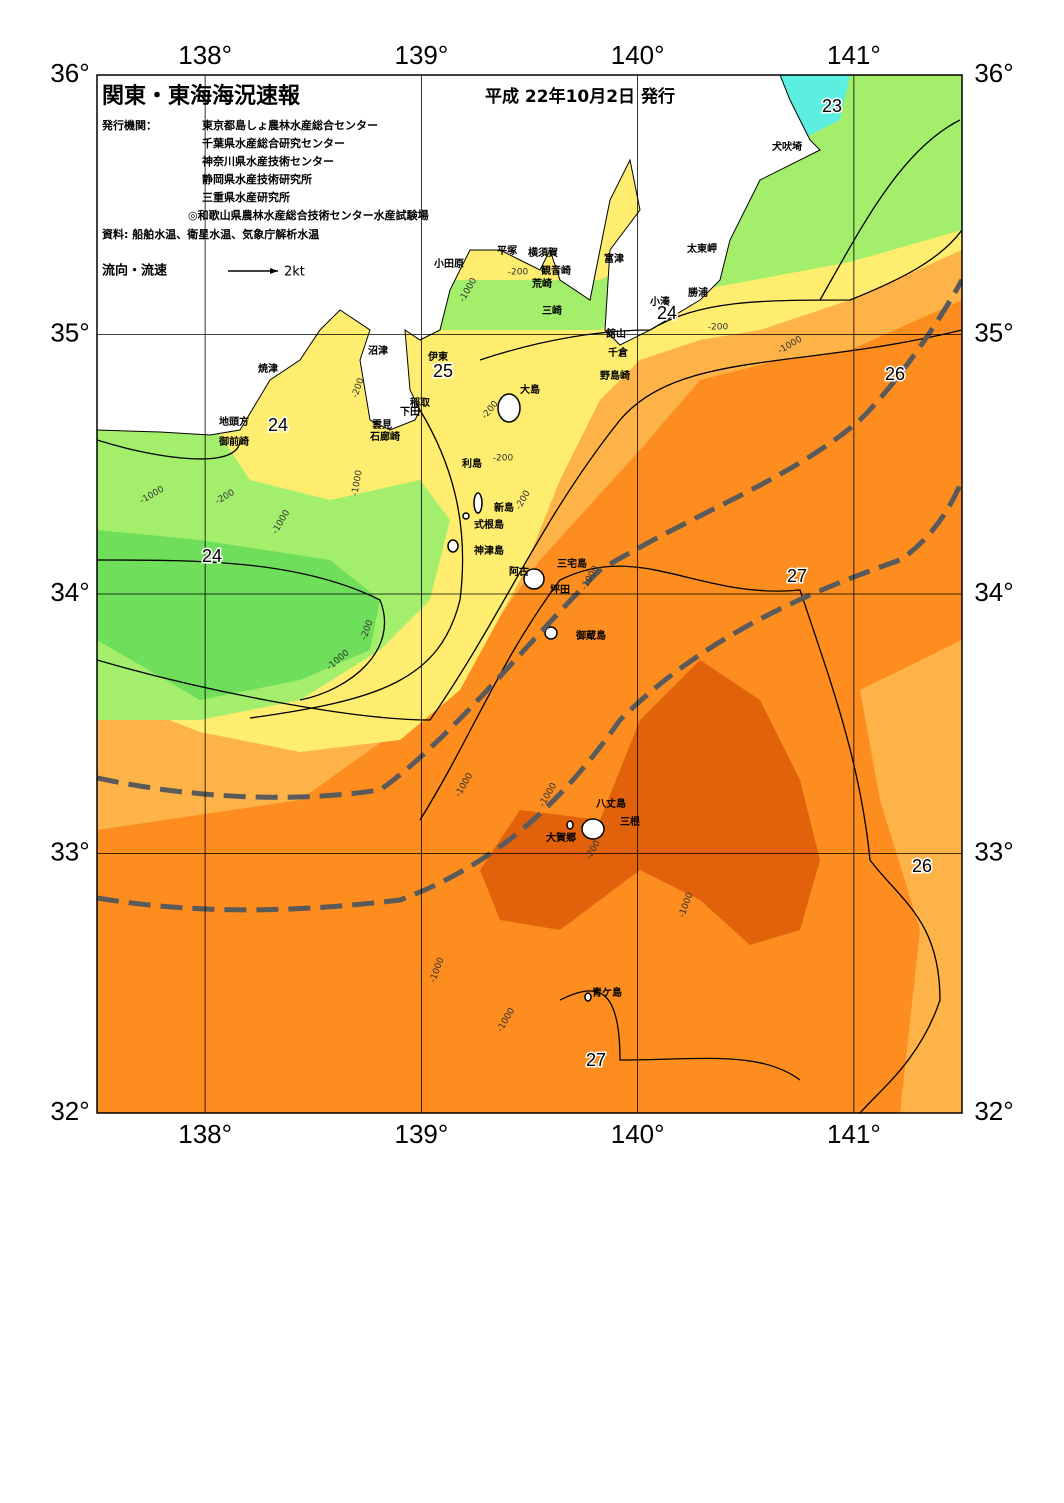 The image size is (1064, 1503). What do you see at coordinates (410, 412) in the screenshot?
I see `place-name: 下田` at bounding box center [410, 412].